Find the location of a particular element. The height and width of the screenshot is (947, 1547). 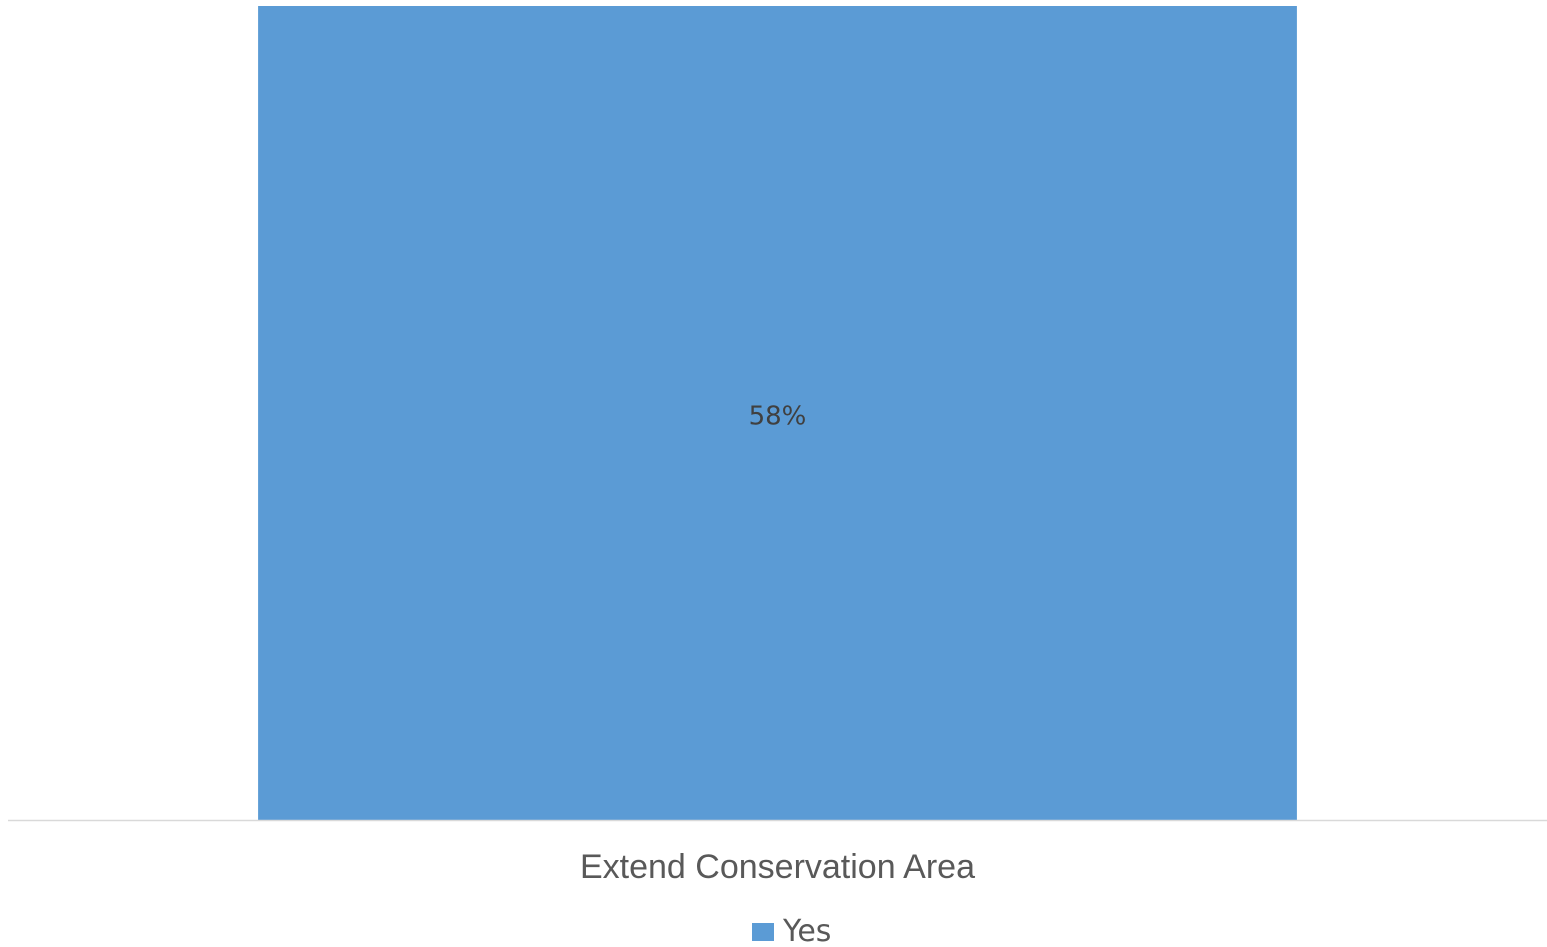

category-labels-group: Extend Conservation Area is located at coordinates (777, 867).